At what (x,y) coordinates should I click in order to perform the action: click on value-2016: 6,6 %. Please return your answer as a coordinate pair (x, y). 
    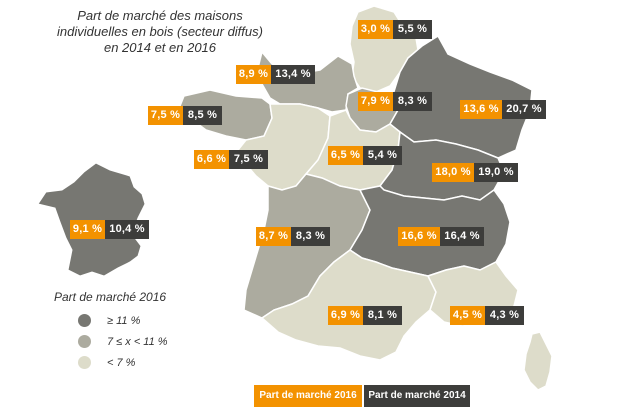
    Looking at the image, I should click on (211, 159).